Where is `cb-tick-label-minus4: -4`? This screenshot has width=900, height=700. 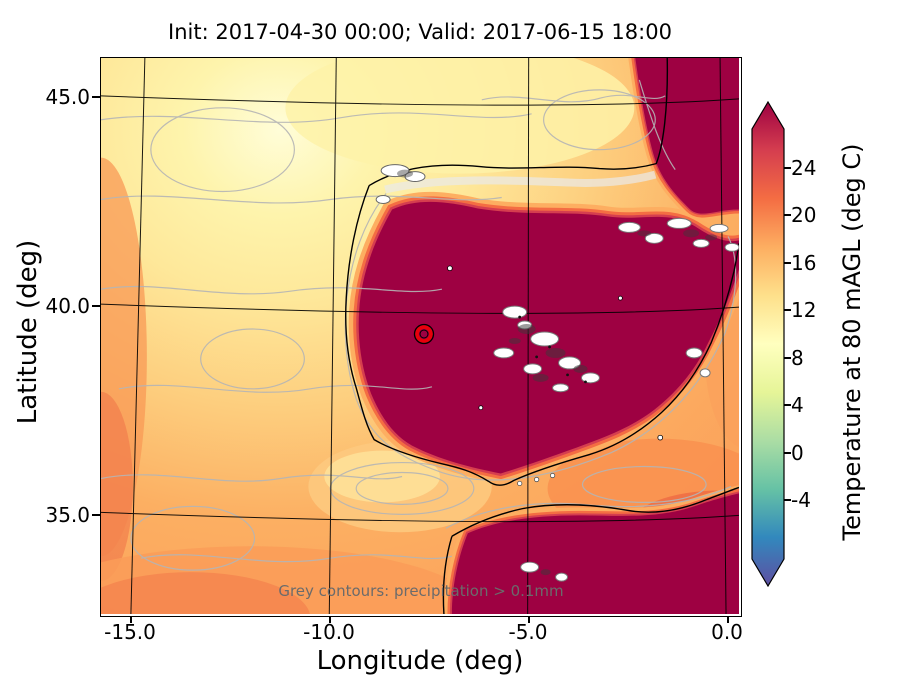
cb-tick-label-minus4: -4 is located at coordinates (801, 500).